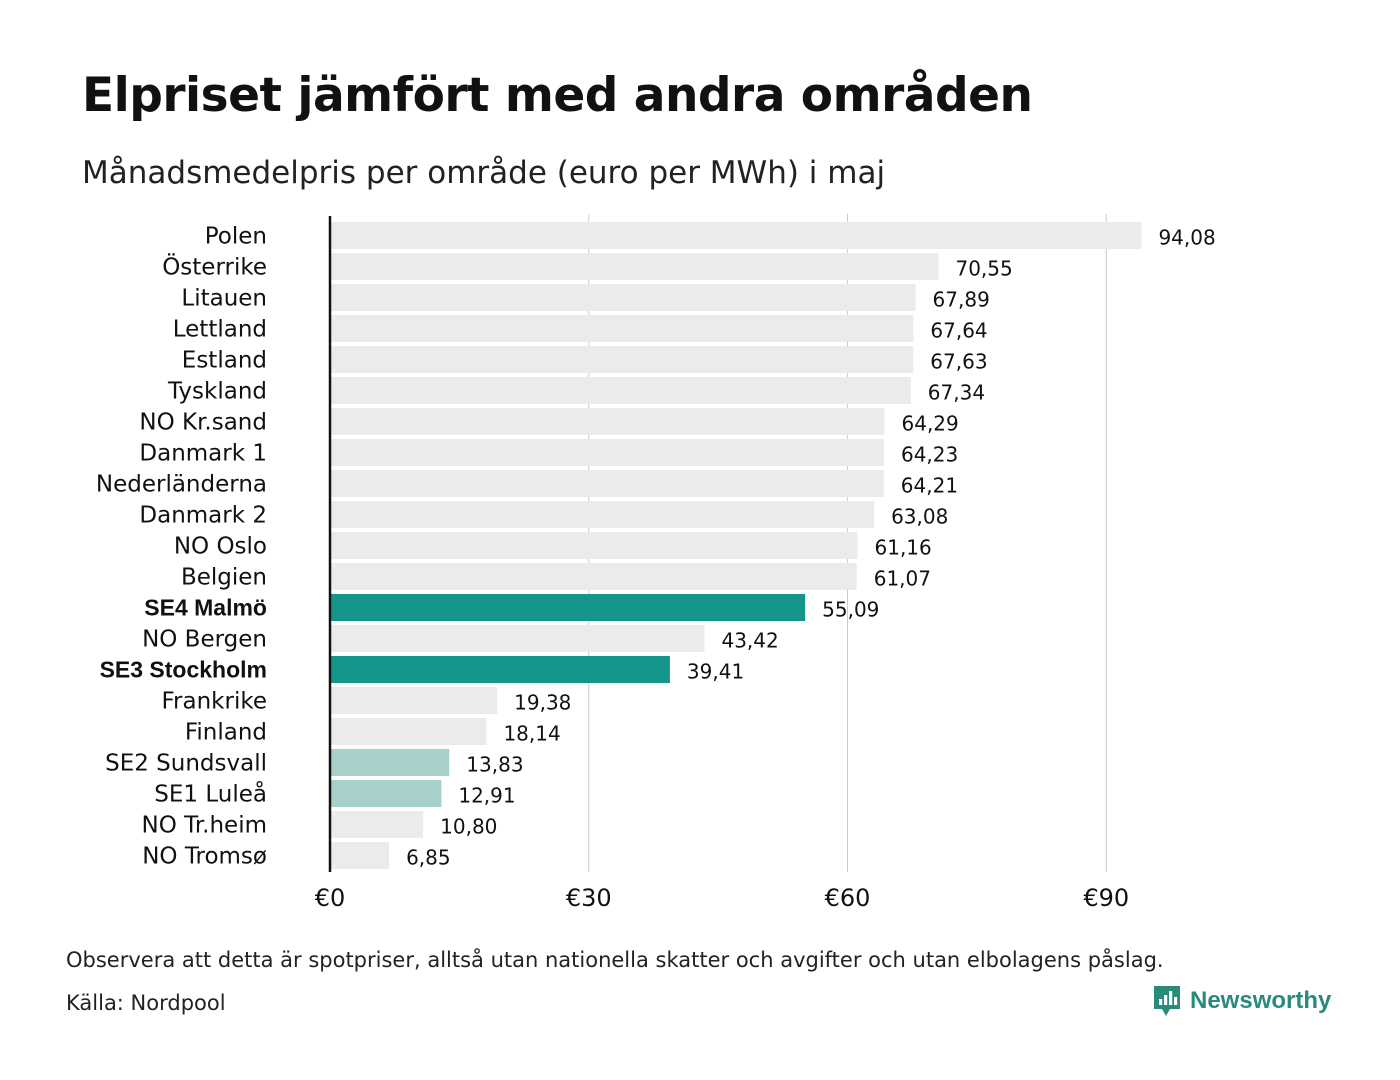 The width and height of the screenshot is (1400, 1080). Describe the element at coordinates (210, 794) in the screenshot. I see `category-label: SE1 Luleå` at that location.